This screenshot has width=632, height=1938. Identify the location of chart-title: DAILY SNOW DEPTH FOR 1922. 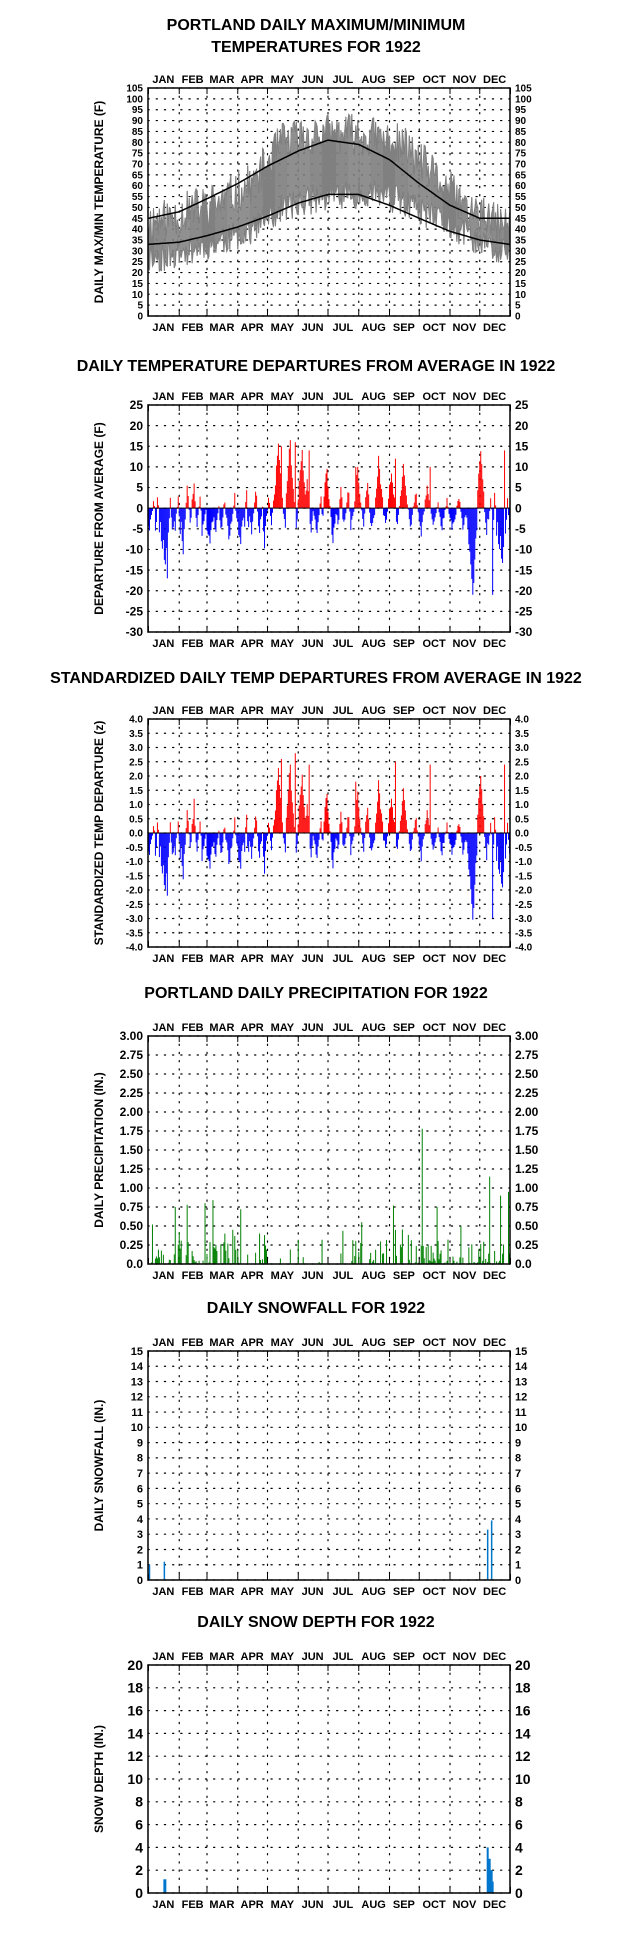
(315, 1622).